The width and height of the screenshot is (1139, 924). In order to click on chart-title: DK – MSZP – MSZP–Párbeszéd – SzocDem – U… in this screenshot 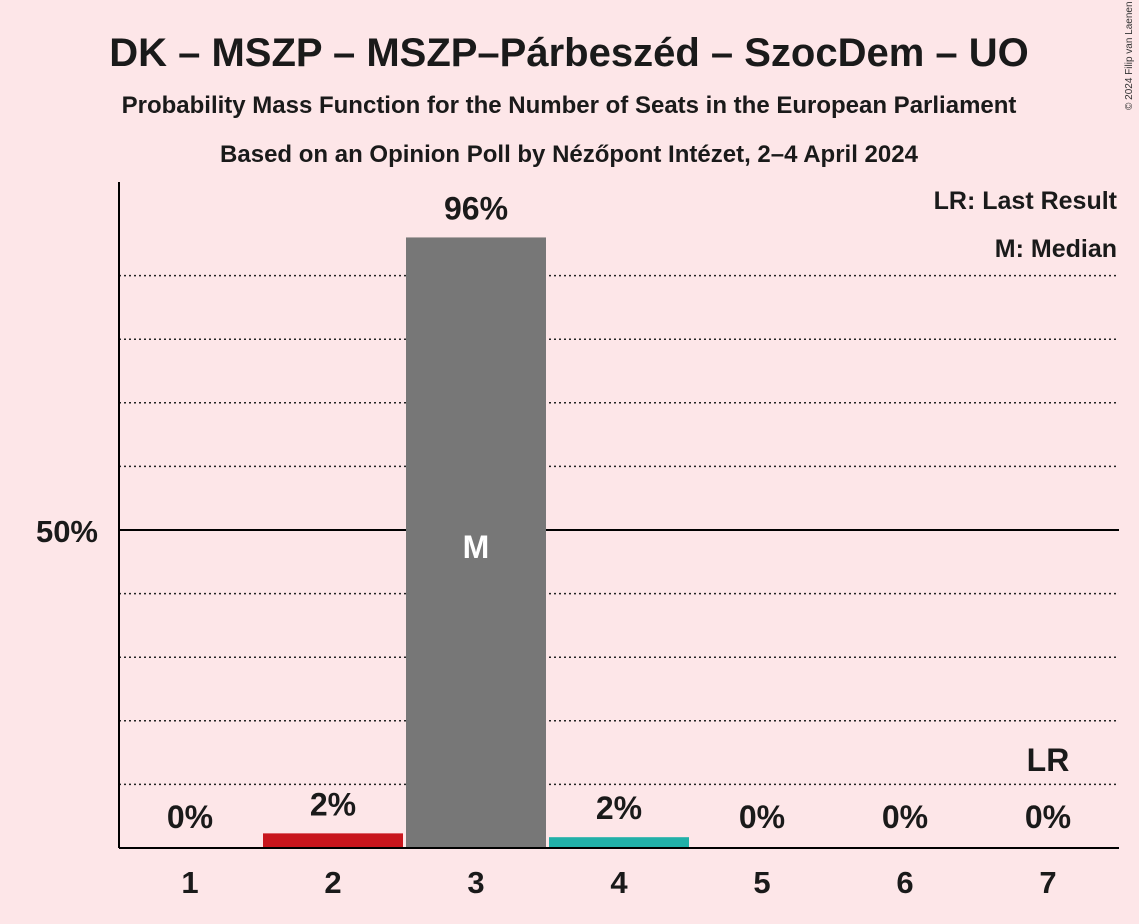, I will do `click(569, 53)`.